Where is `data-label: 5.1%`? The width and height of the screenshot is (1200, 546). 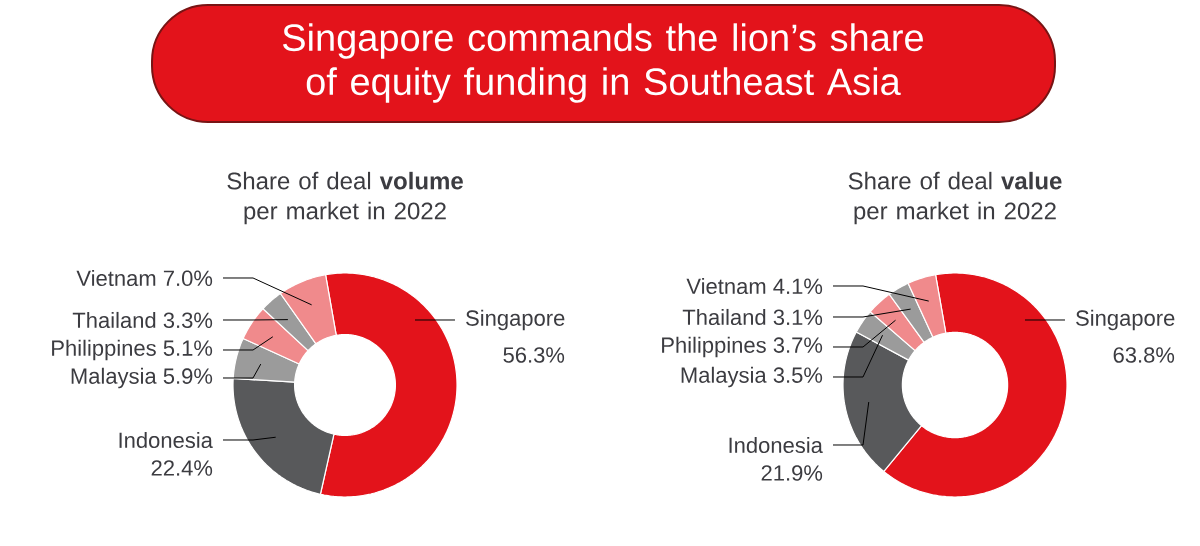
data-label: 5.1% is located at coordinates (188, 348).